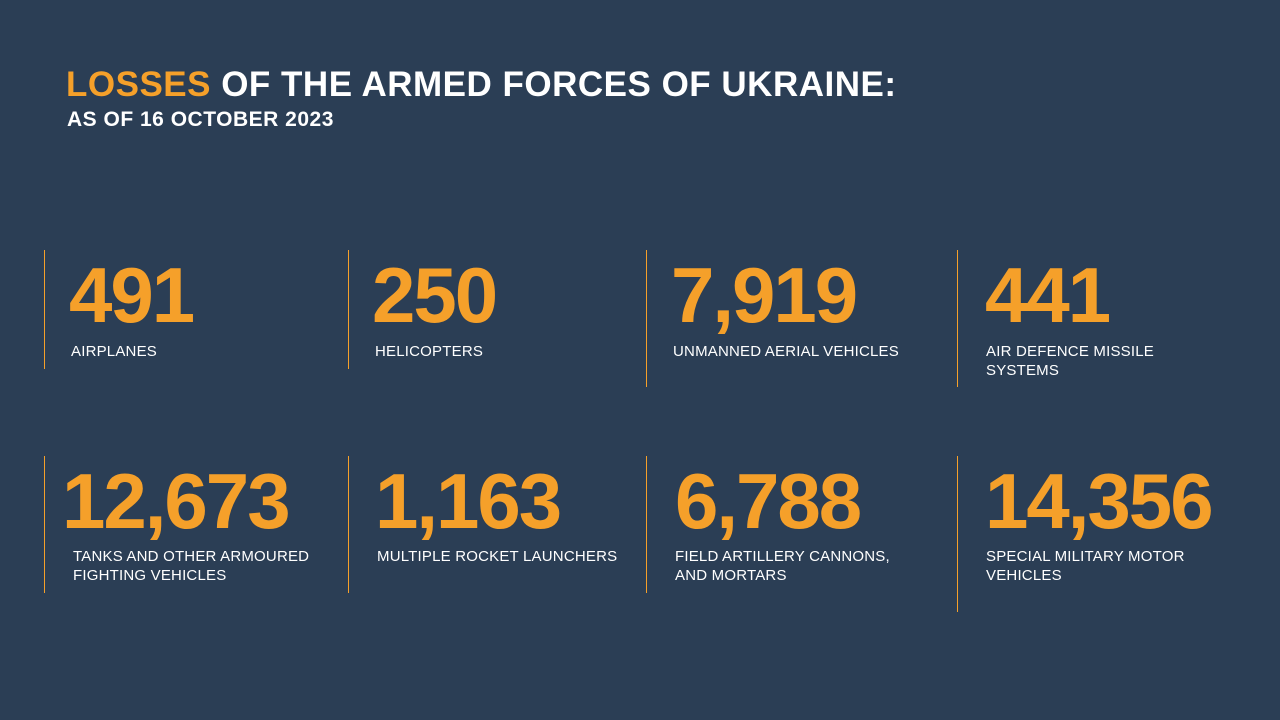 This screenshot has width=1280, height=720. What do you see at coordinates (764, 295) in the screenshot?
I see `stat-value: 7,919` at bounding box center [764, 295].